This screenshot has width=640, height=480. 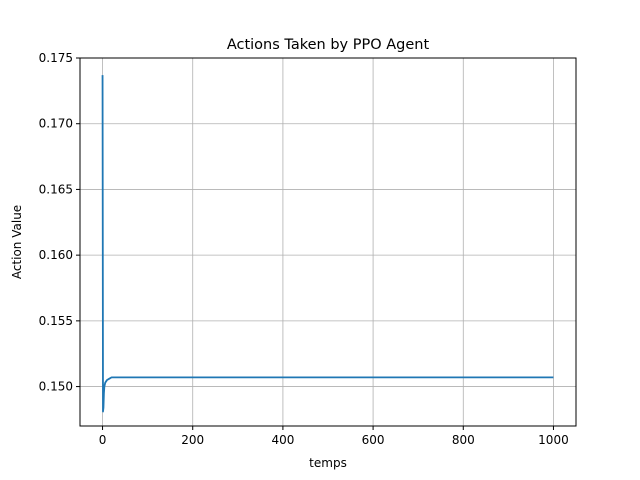 What do you see at coordinates (328, 45) in the screenshot?
I see `chart-title: Actions Taken by PPO Agent` at bounding box center [328, 45].